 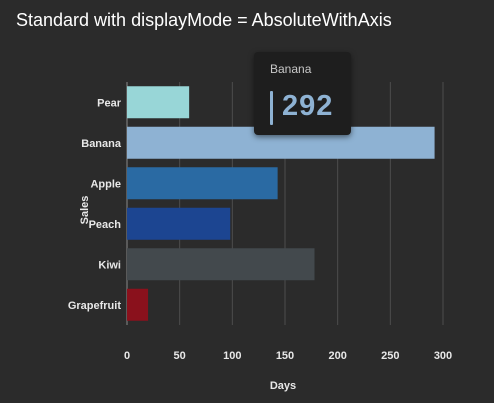 I want to click on y-tick-label: Peach, so click(x=105, y=225).